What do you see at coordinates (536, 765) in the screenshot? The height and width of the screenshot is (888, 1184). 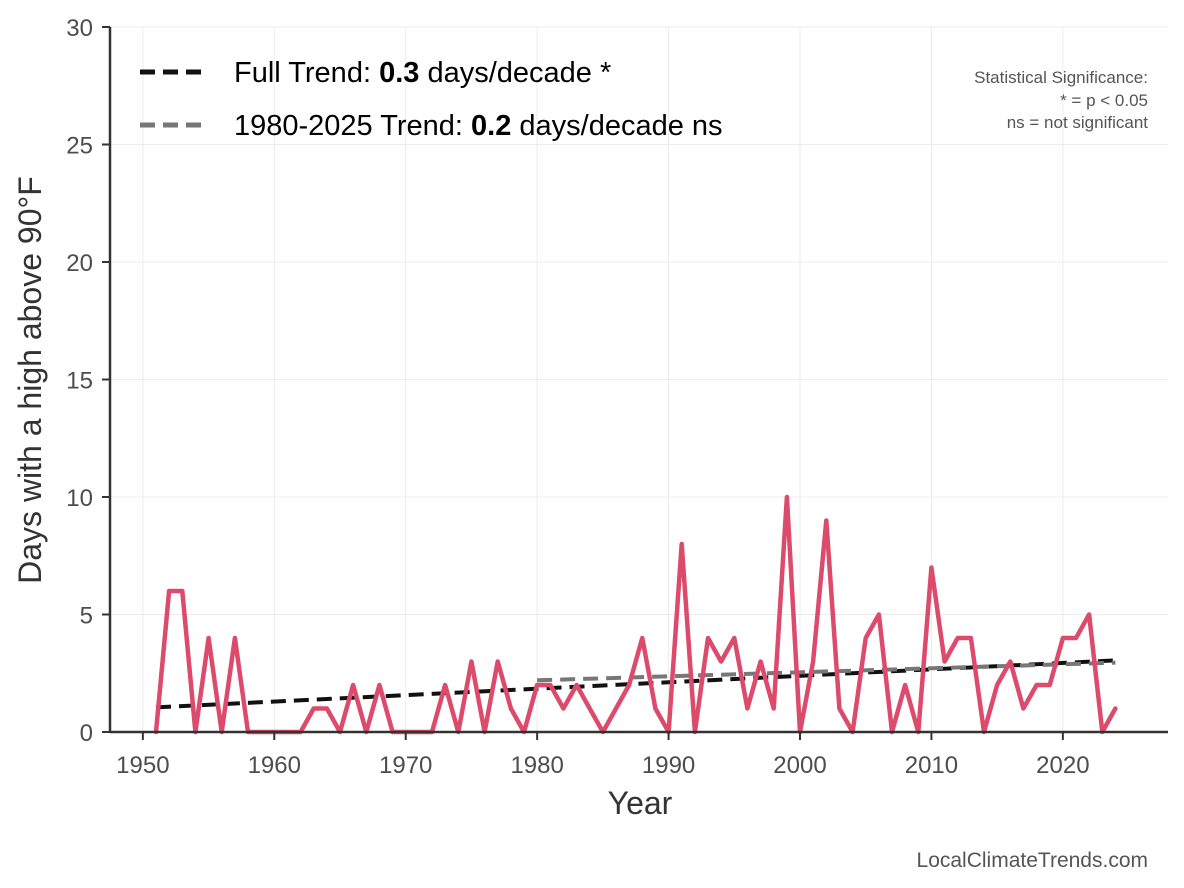 I see `x-tick-label: 1980` at bounding box center [536, 765].